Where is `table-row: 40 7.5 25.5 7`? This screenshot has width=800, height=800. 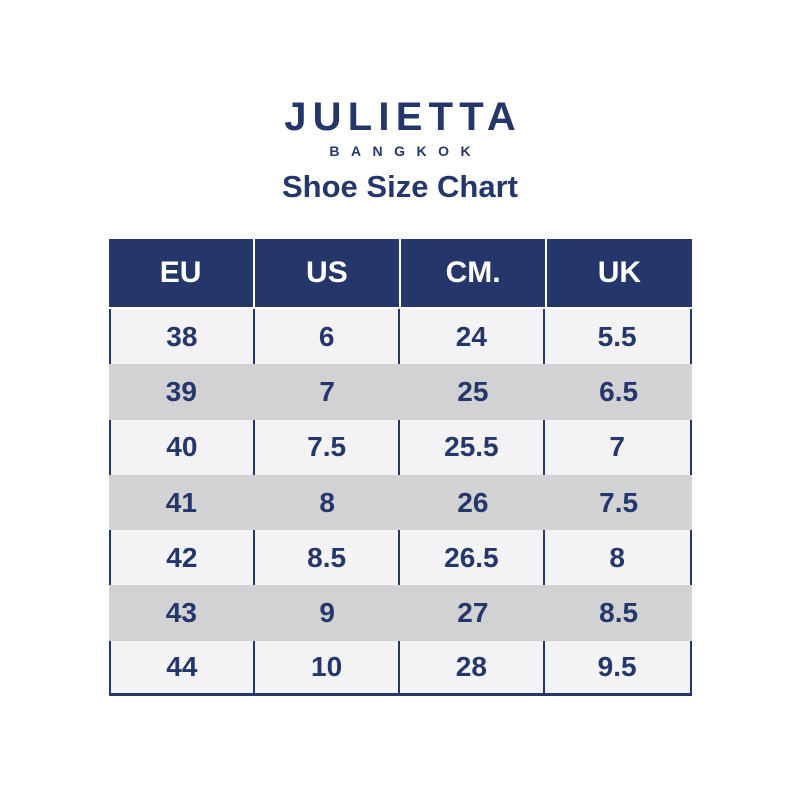 table-row: 40 7.5 25.5 7 is located at coordinates (400, 447).